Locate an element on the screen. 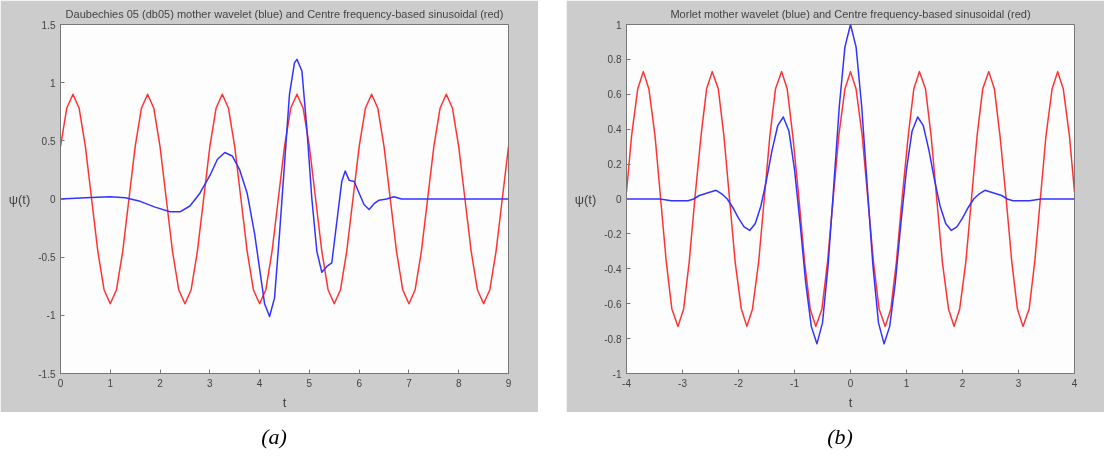  y-tick-label: 0.6 is located at coordinates (614, 95).